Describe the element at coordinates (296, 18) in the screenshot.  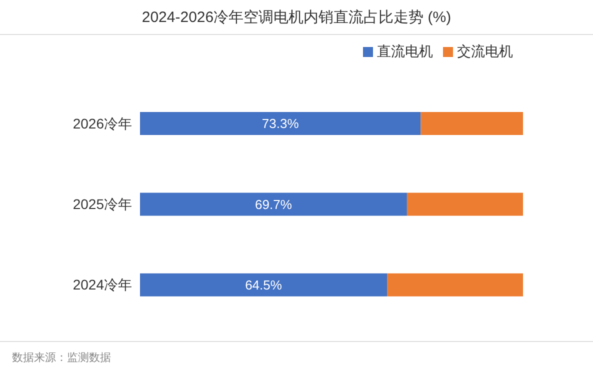
I see `chart-title: 2024-2026冷年空调电机内销直流占比走势 (%)` at that location.